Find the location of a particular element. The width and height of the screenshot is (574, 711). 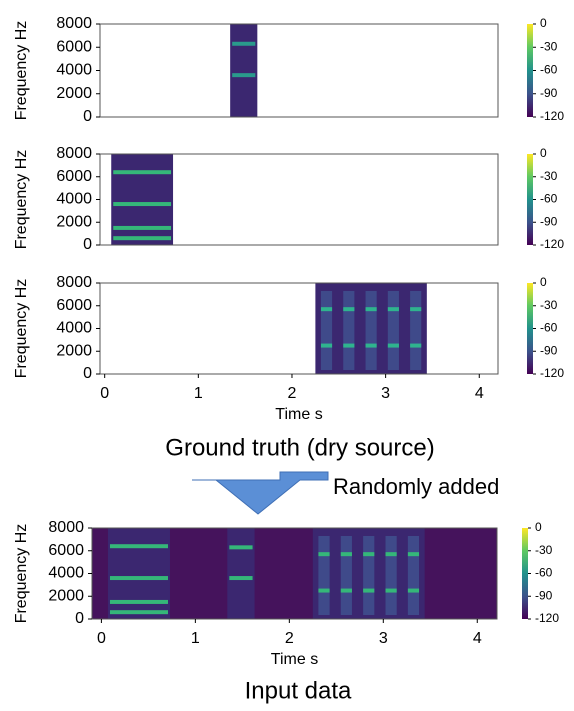

caption: Randomly added is located at coordinates (416, 486).